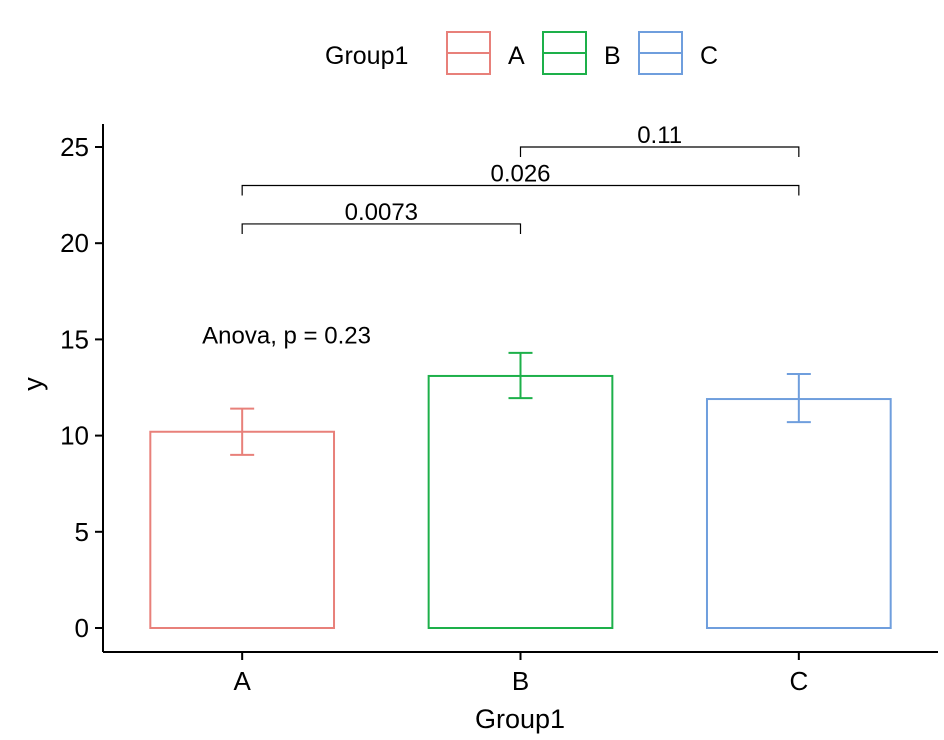 The height and width of the screenshot is (740, 944). Describe the element at coordinates (74, 436) in the screenshot. I see `y-tick-label: 10` at that location.